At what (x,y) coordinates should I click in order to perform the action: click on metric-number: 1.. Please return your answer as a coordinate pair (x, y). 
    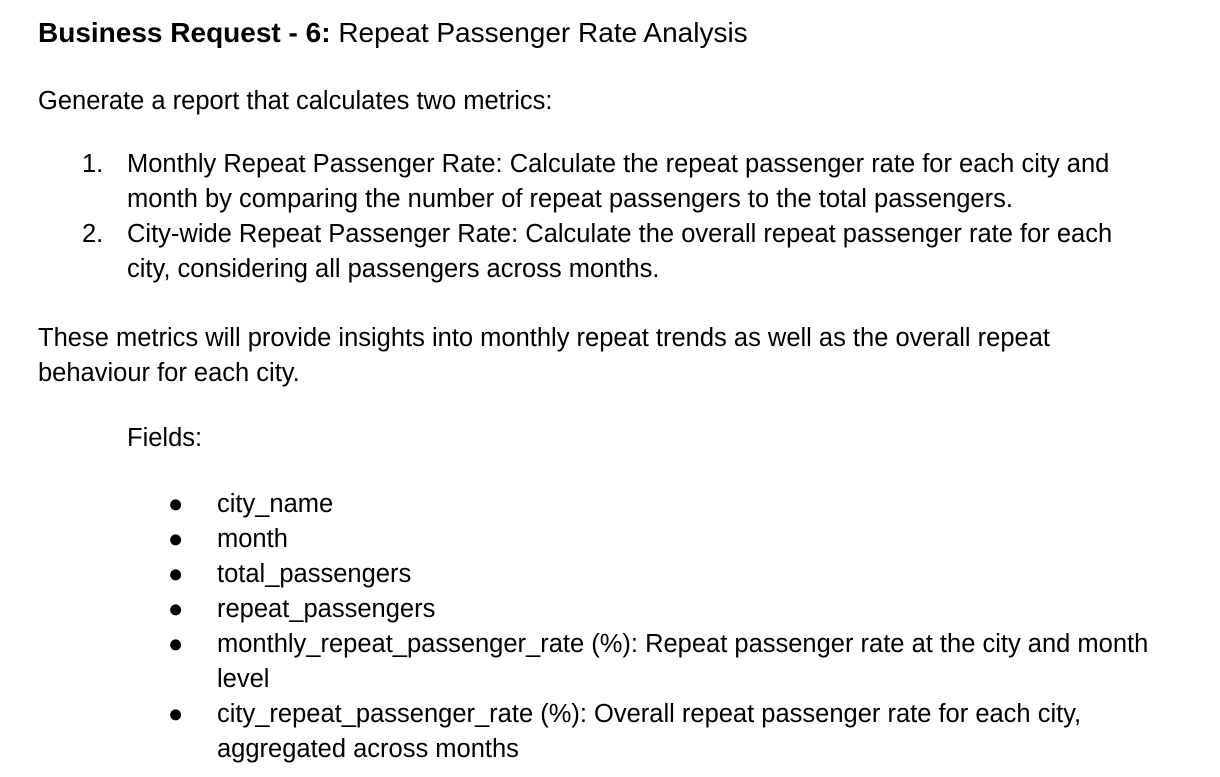
    Looking at the image, I should click on (93, 164).